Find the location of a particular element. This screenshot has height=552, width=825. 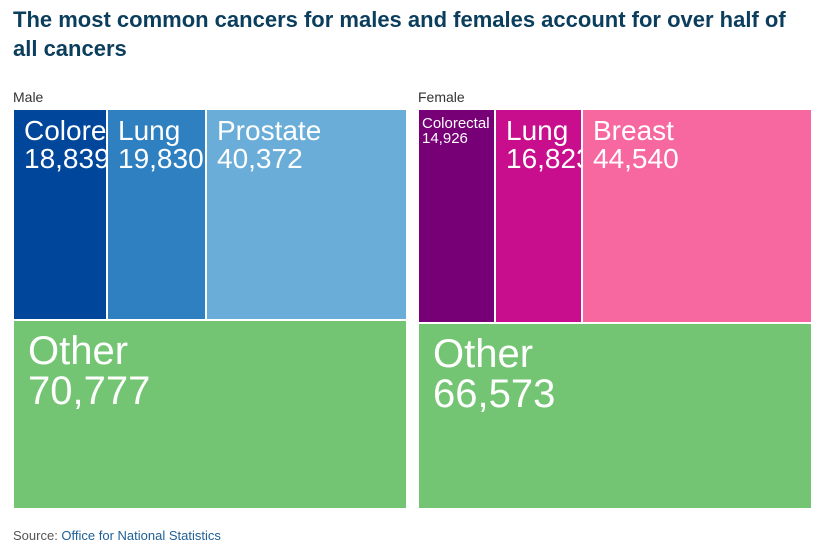

tile-value: 40,372 is located at coordinates (260, 158).